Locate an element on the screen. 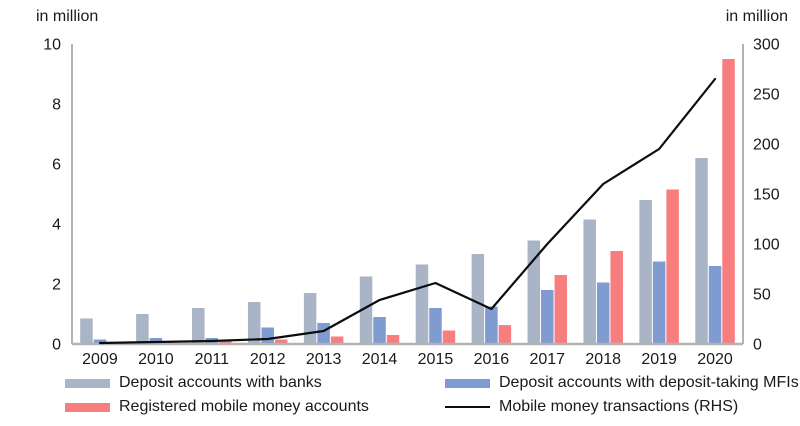 The image size is (800, 426). x-axis-label-2015: 2015 is located at coordinates (436, 359).